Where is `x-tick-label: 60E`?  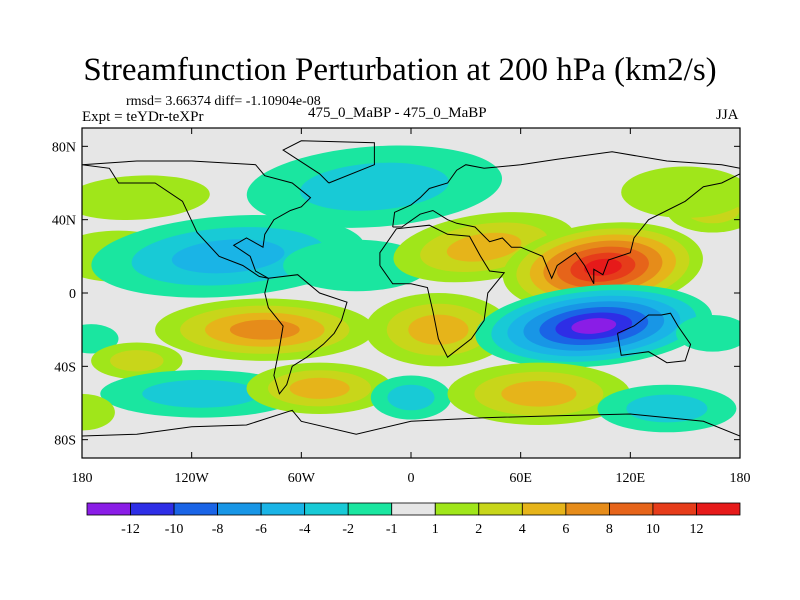 x-tick-label: 60E is located at coordinates (520, 478).